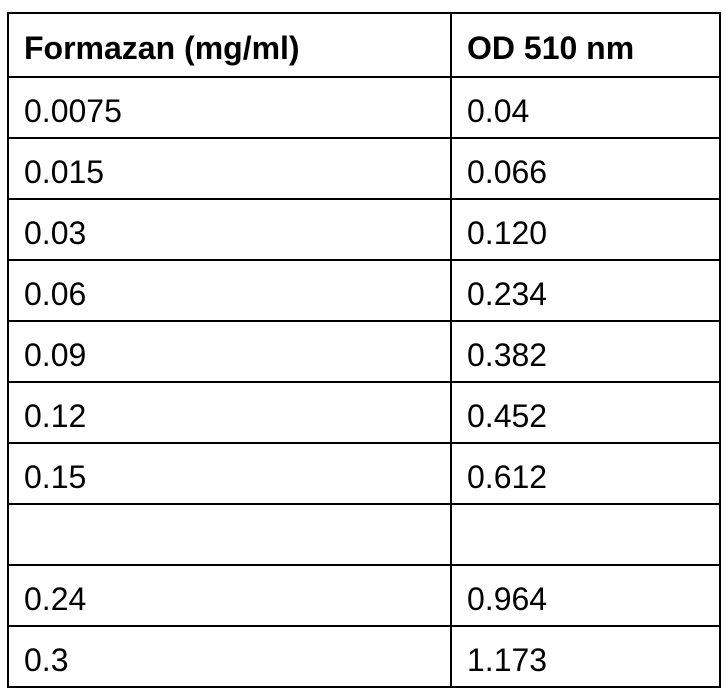  What do you see at coordinates (585, 351) in the screenshot?
I see `table-cell: 0.382` at bounding box center [585, 351].